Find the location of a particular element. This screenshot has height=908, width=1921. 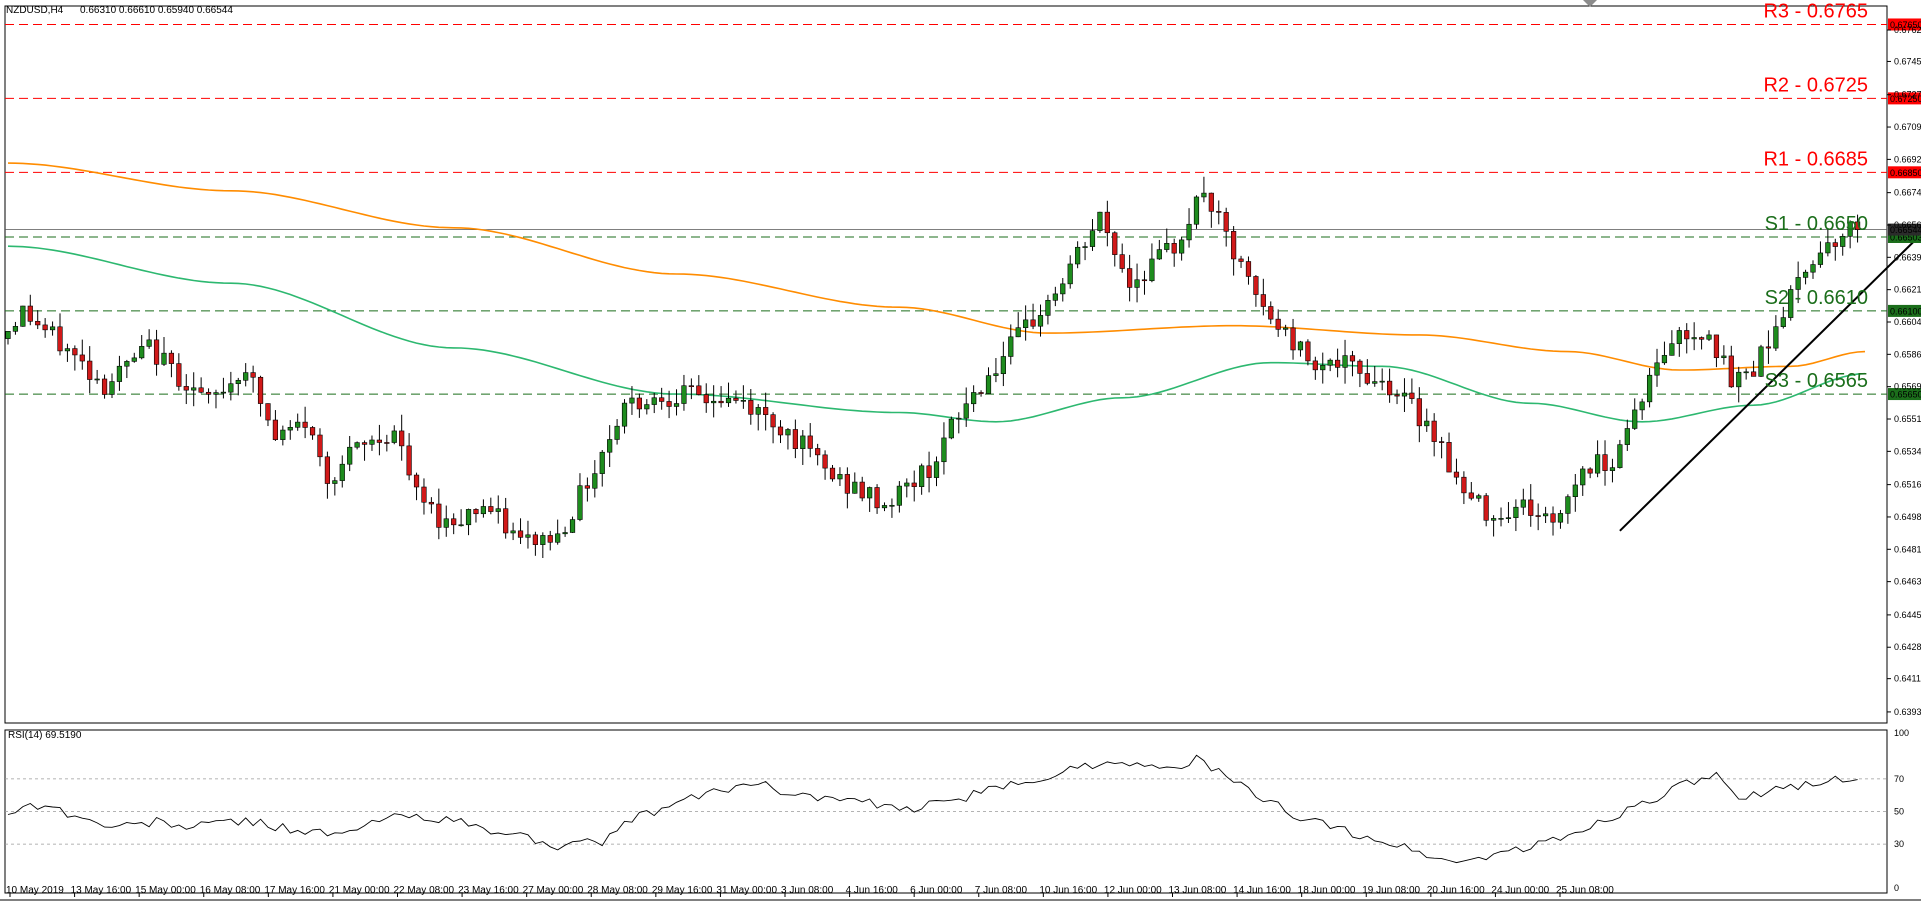

symbol-label: NZDUSD,H4 is located at coordinates (35, 10).